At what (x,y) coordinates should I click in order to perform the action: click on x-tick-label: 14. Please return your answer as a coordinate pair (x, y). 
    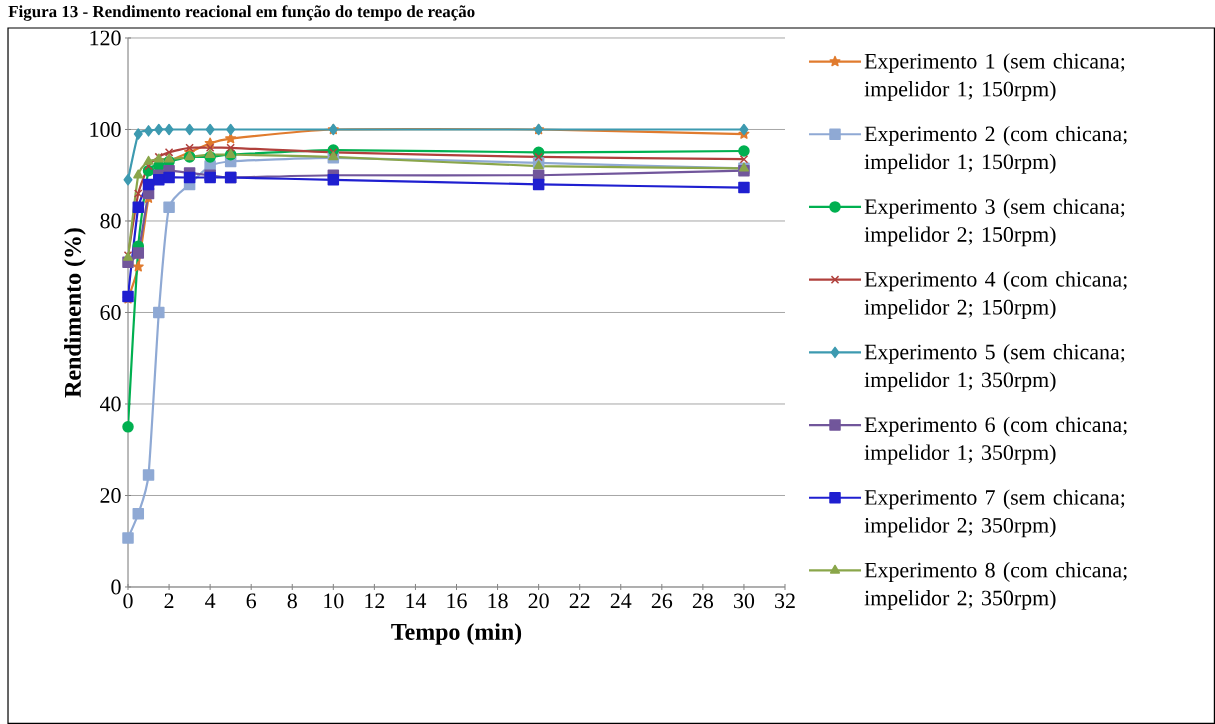
    Looking at the image, I should click on (416, 600).